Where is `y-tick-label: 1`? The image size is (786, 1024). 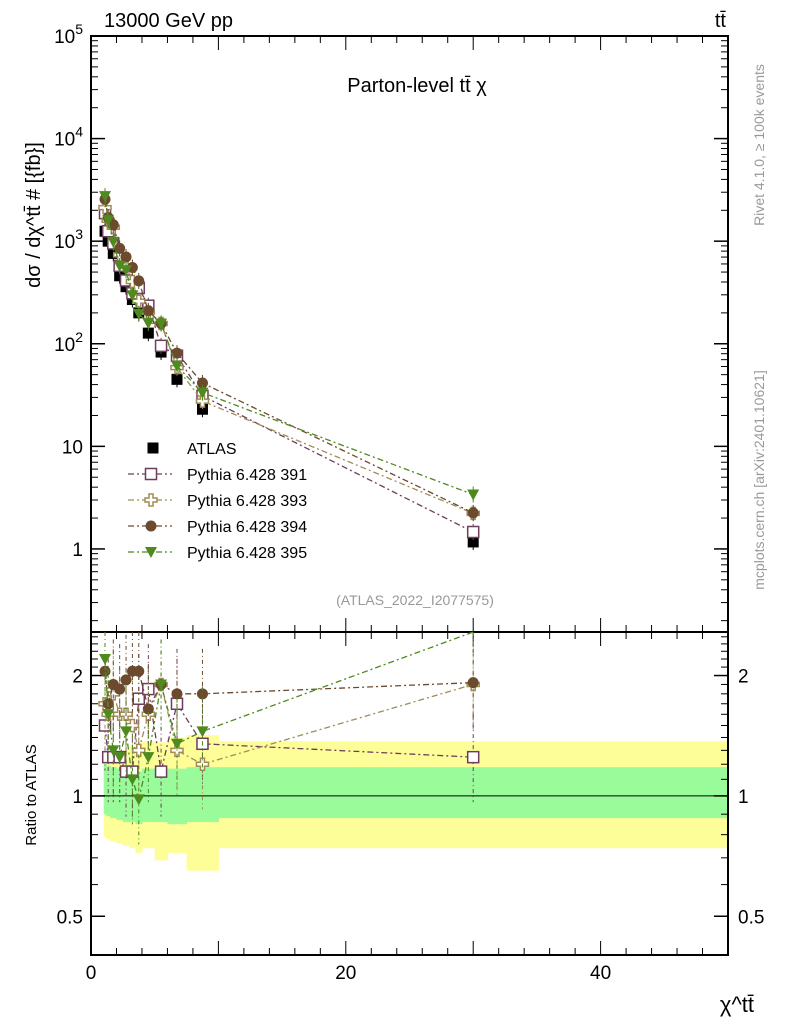 y-tick-label: 1 is located at coordinates (77, 550).